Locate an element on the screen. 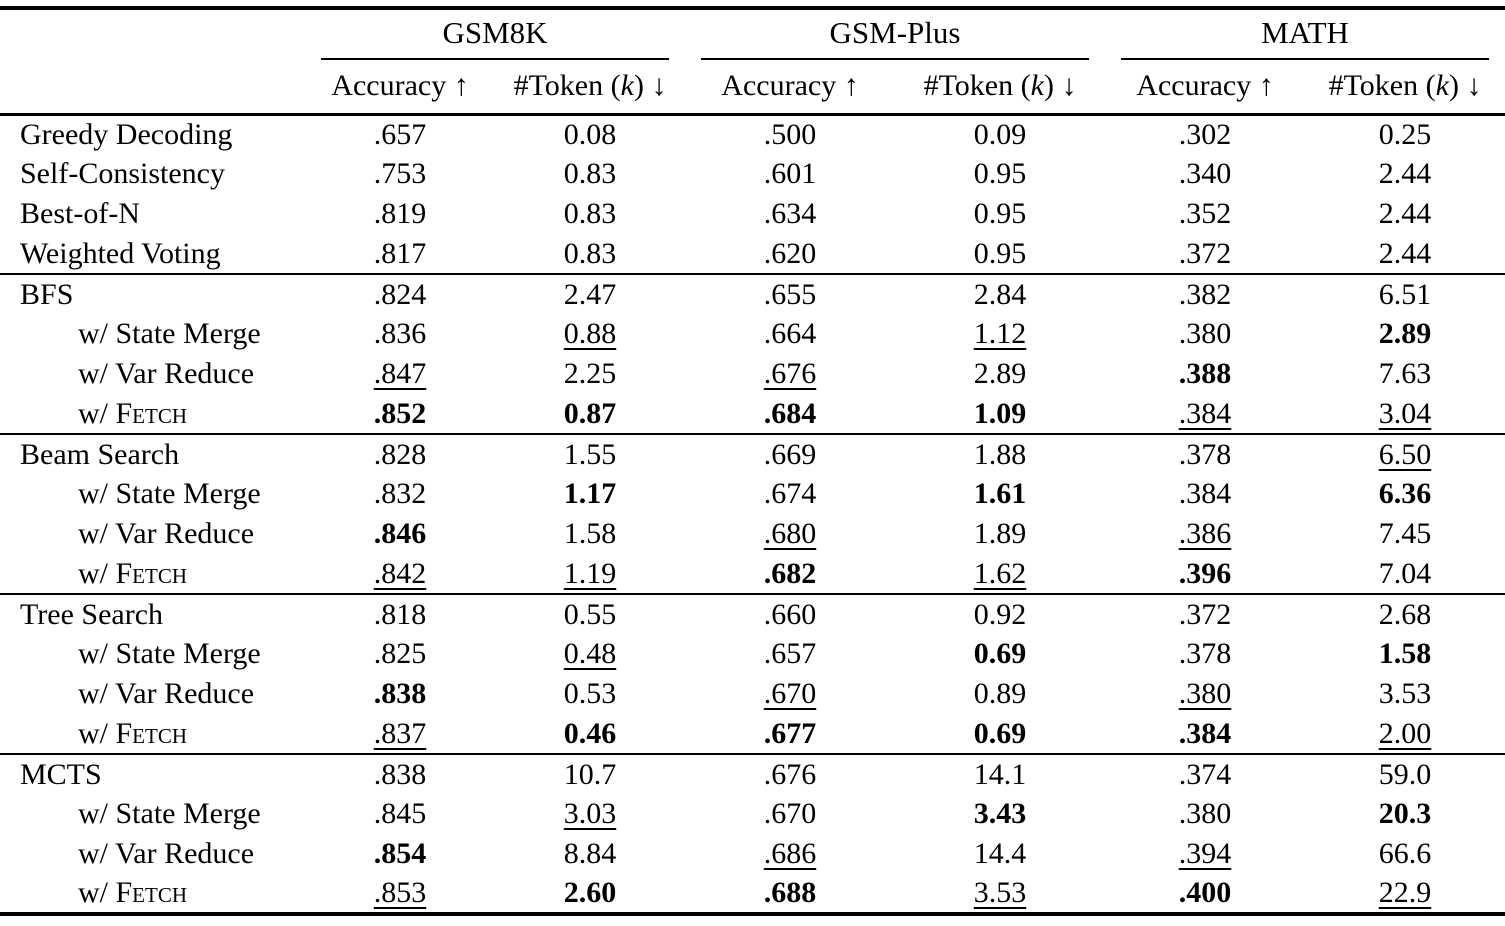  value-cell: .818 is located at coordinates (400, 614).